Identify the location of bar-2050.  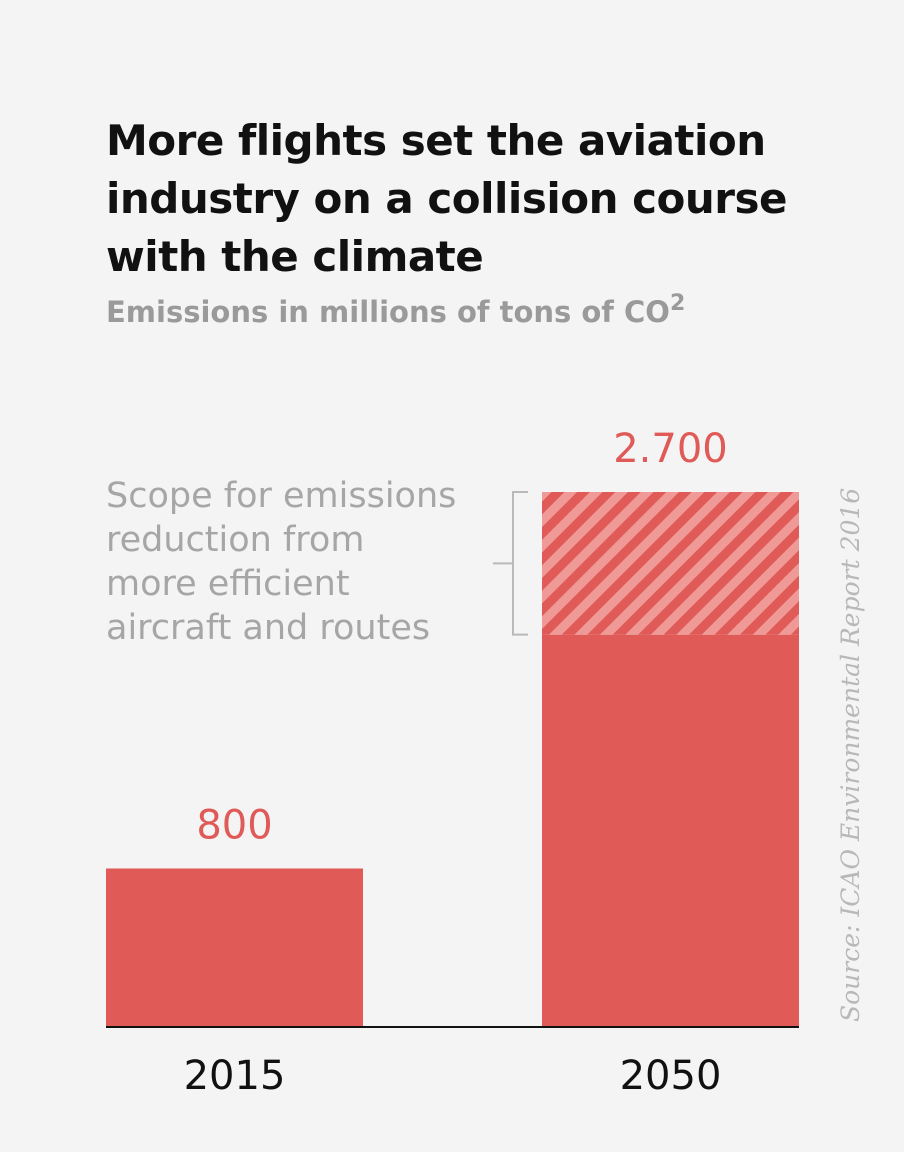
(670, 830).